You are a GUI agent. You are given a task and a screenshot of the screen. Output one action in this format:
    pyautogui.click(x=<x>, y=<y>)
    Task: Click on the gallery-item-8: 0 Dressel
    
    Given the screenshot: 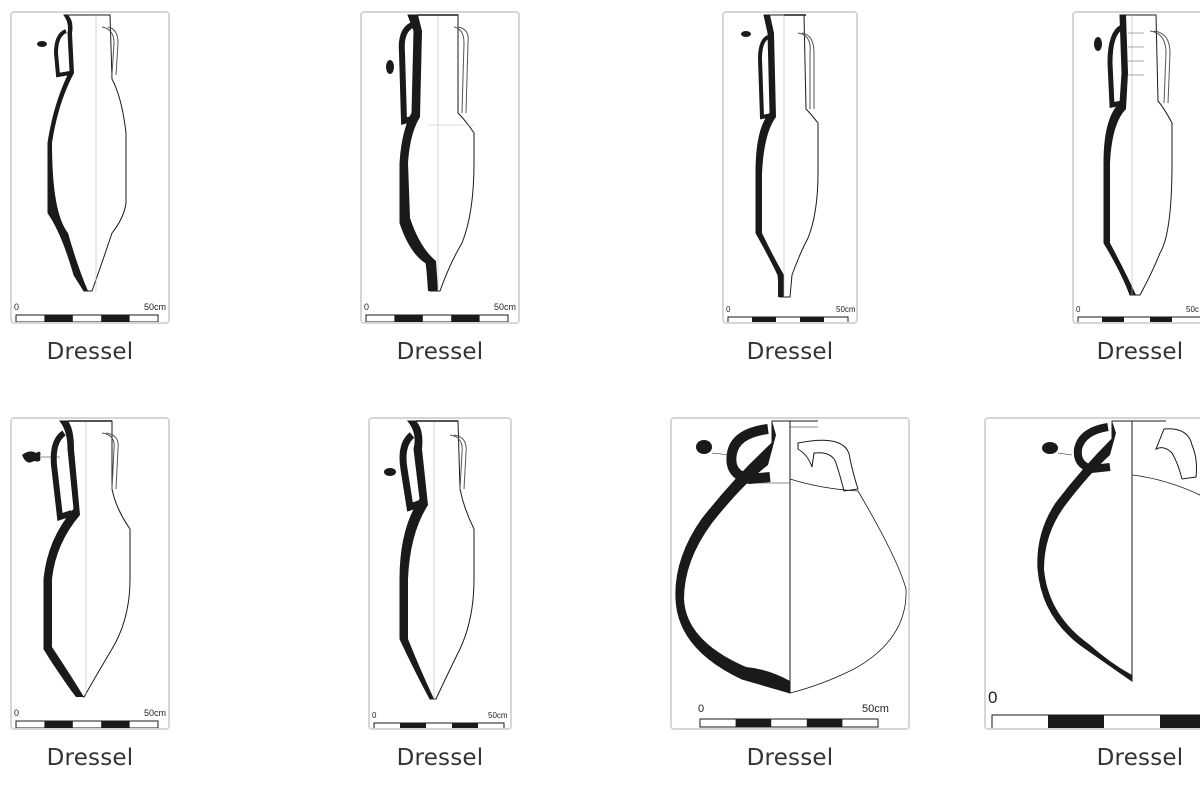 What is the action you would take?
    pyautogui.click(x=1092, y=597)
    